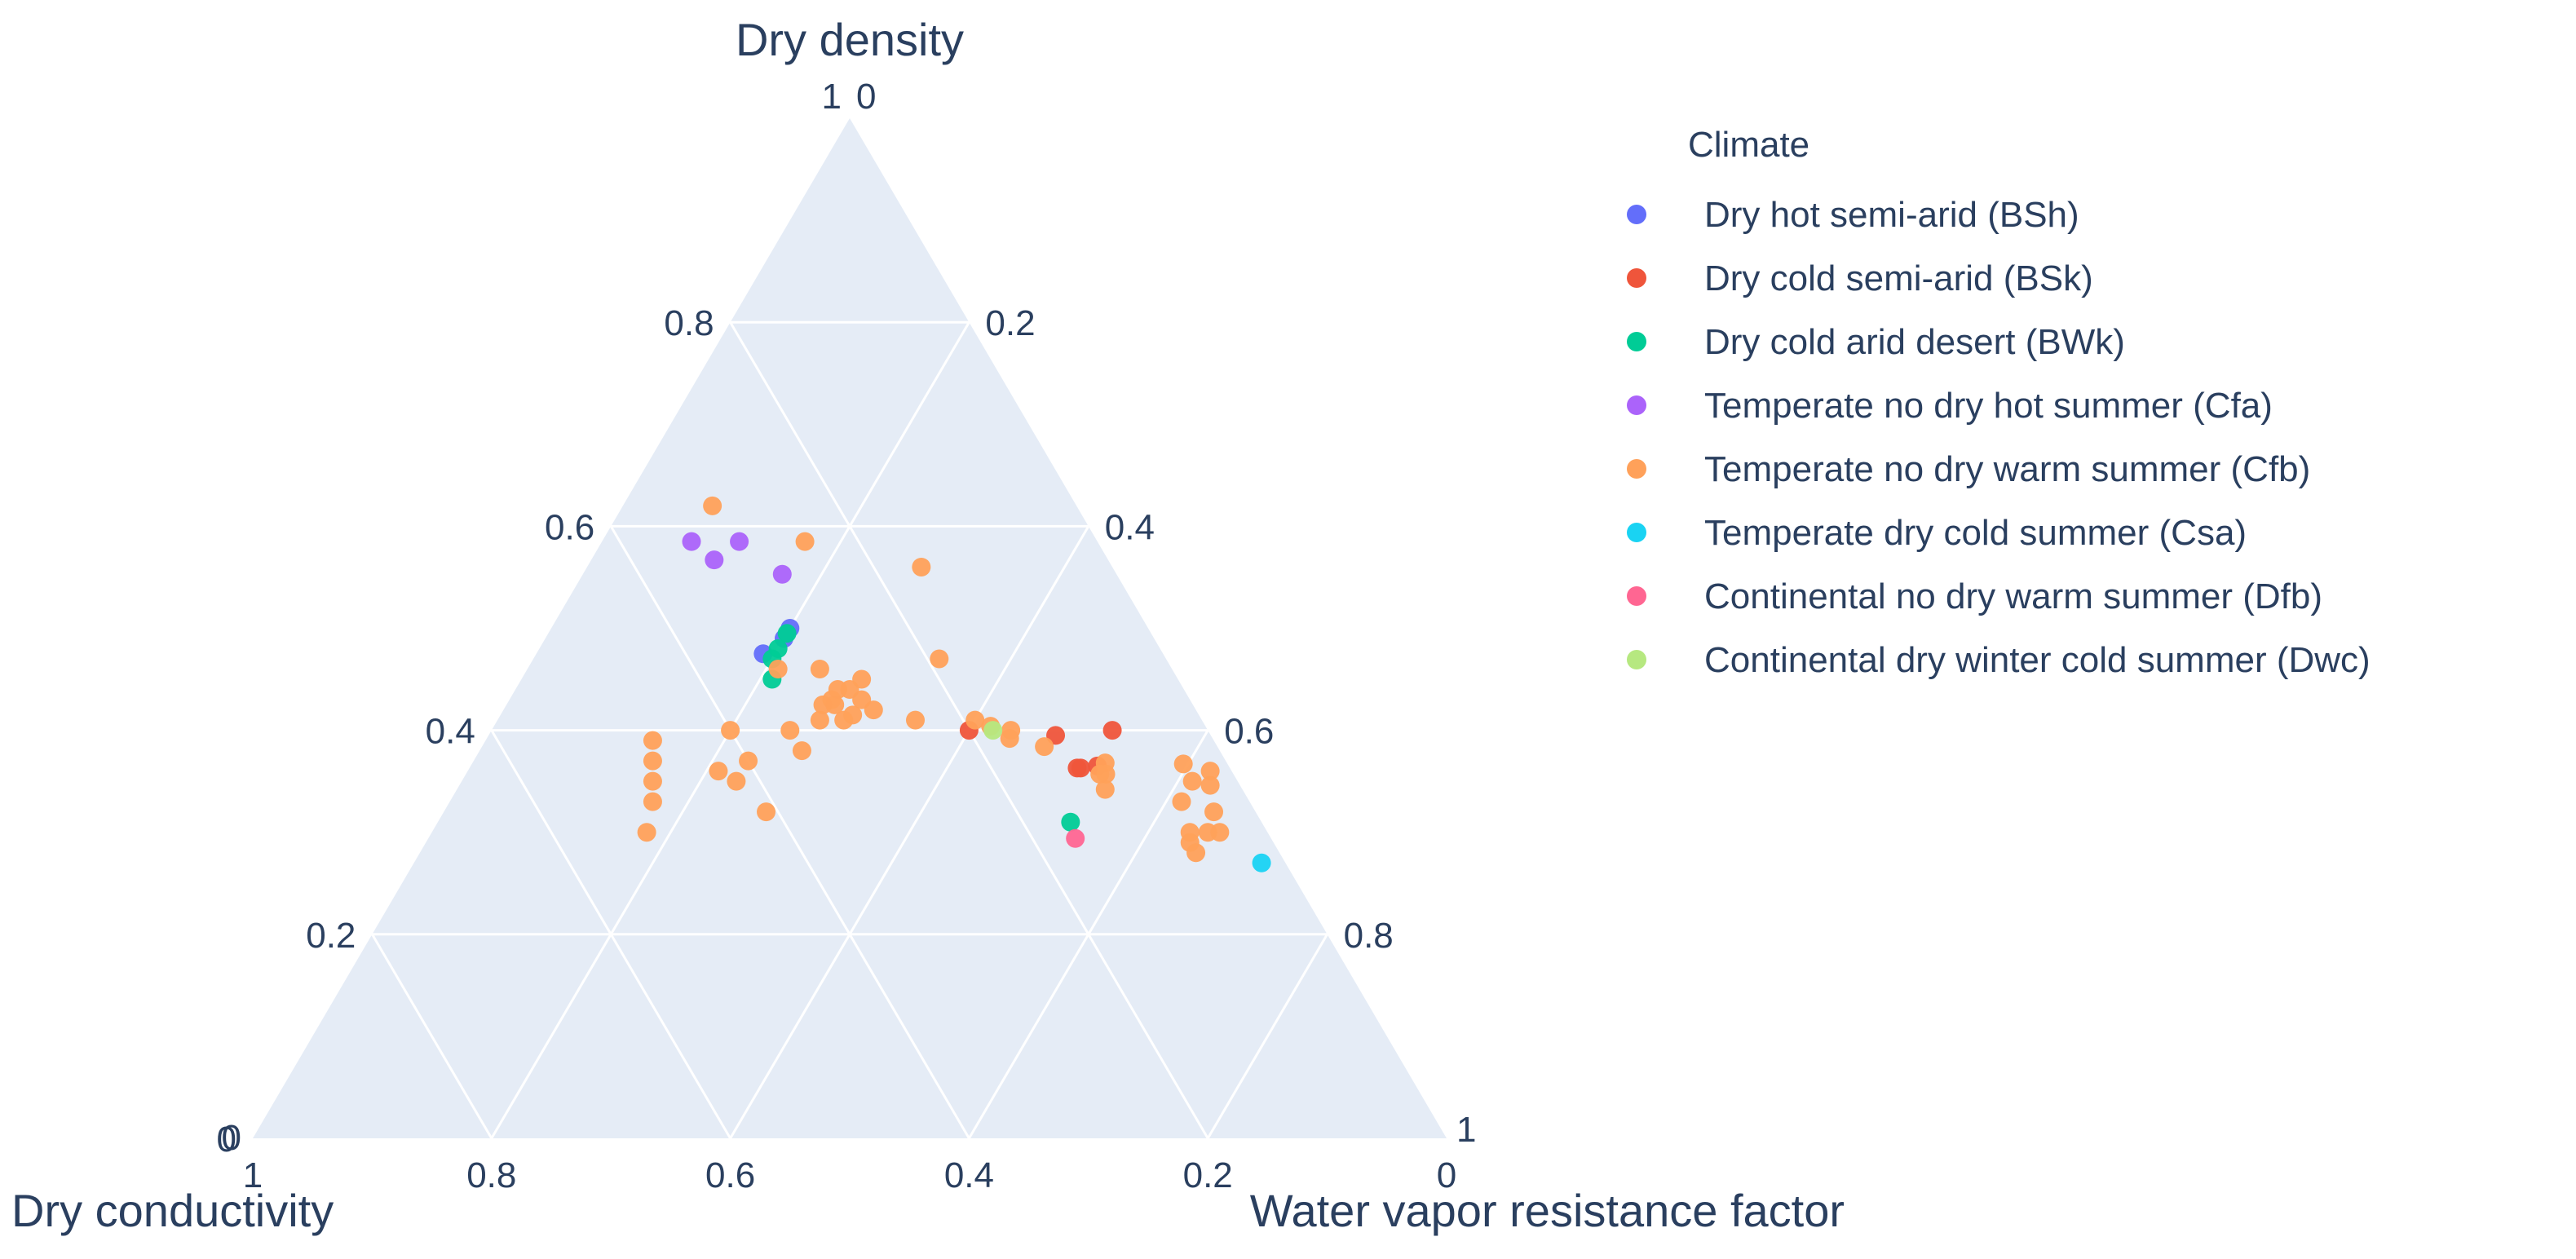 The width and height of the screenshot is (2576, 1259). I want to click on axis-title-a: Dry density, so click(850, 39).